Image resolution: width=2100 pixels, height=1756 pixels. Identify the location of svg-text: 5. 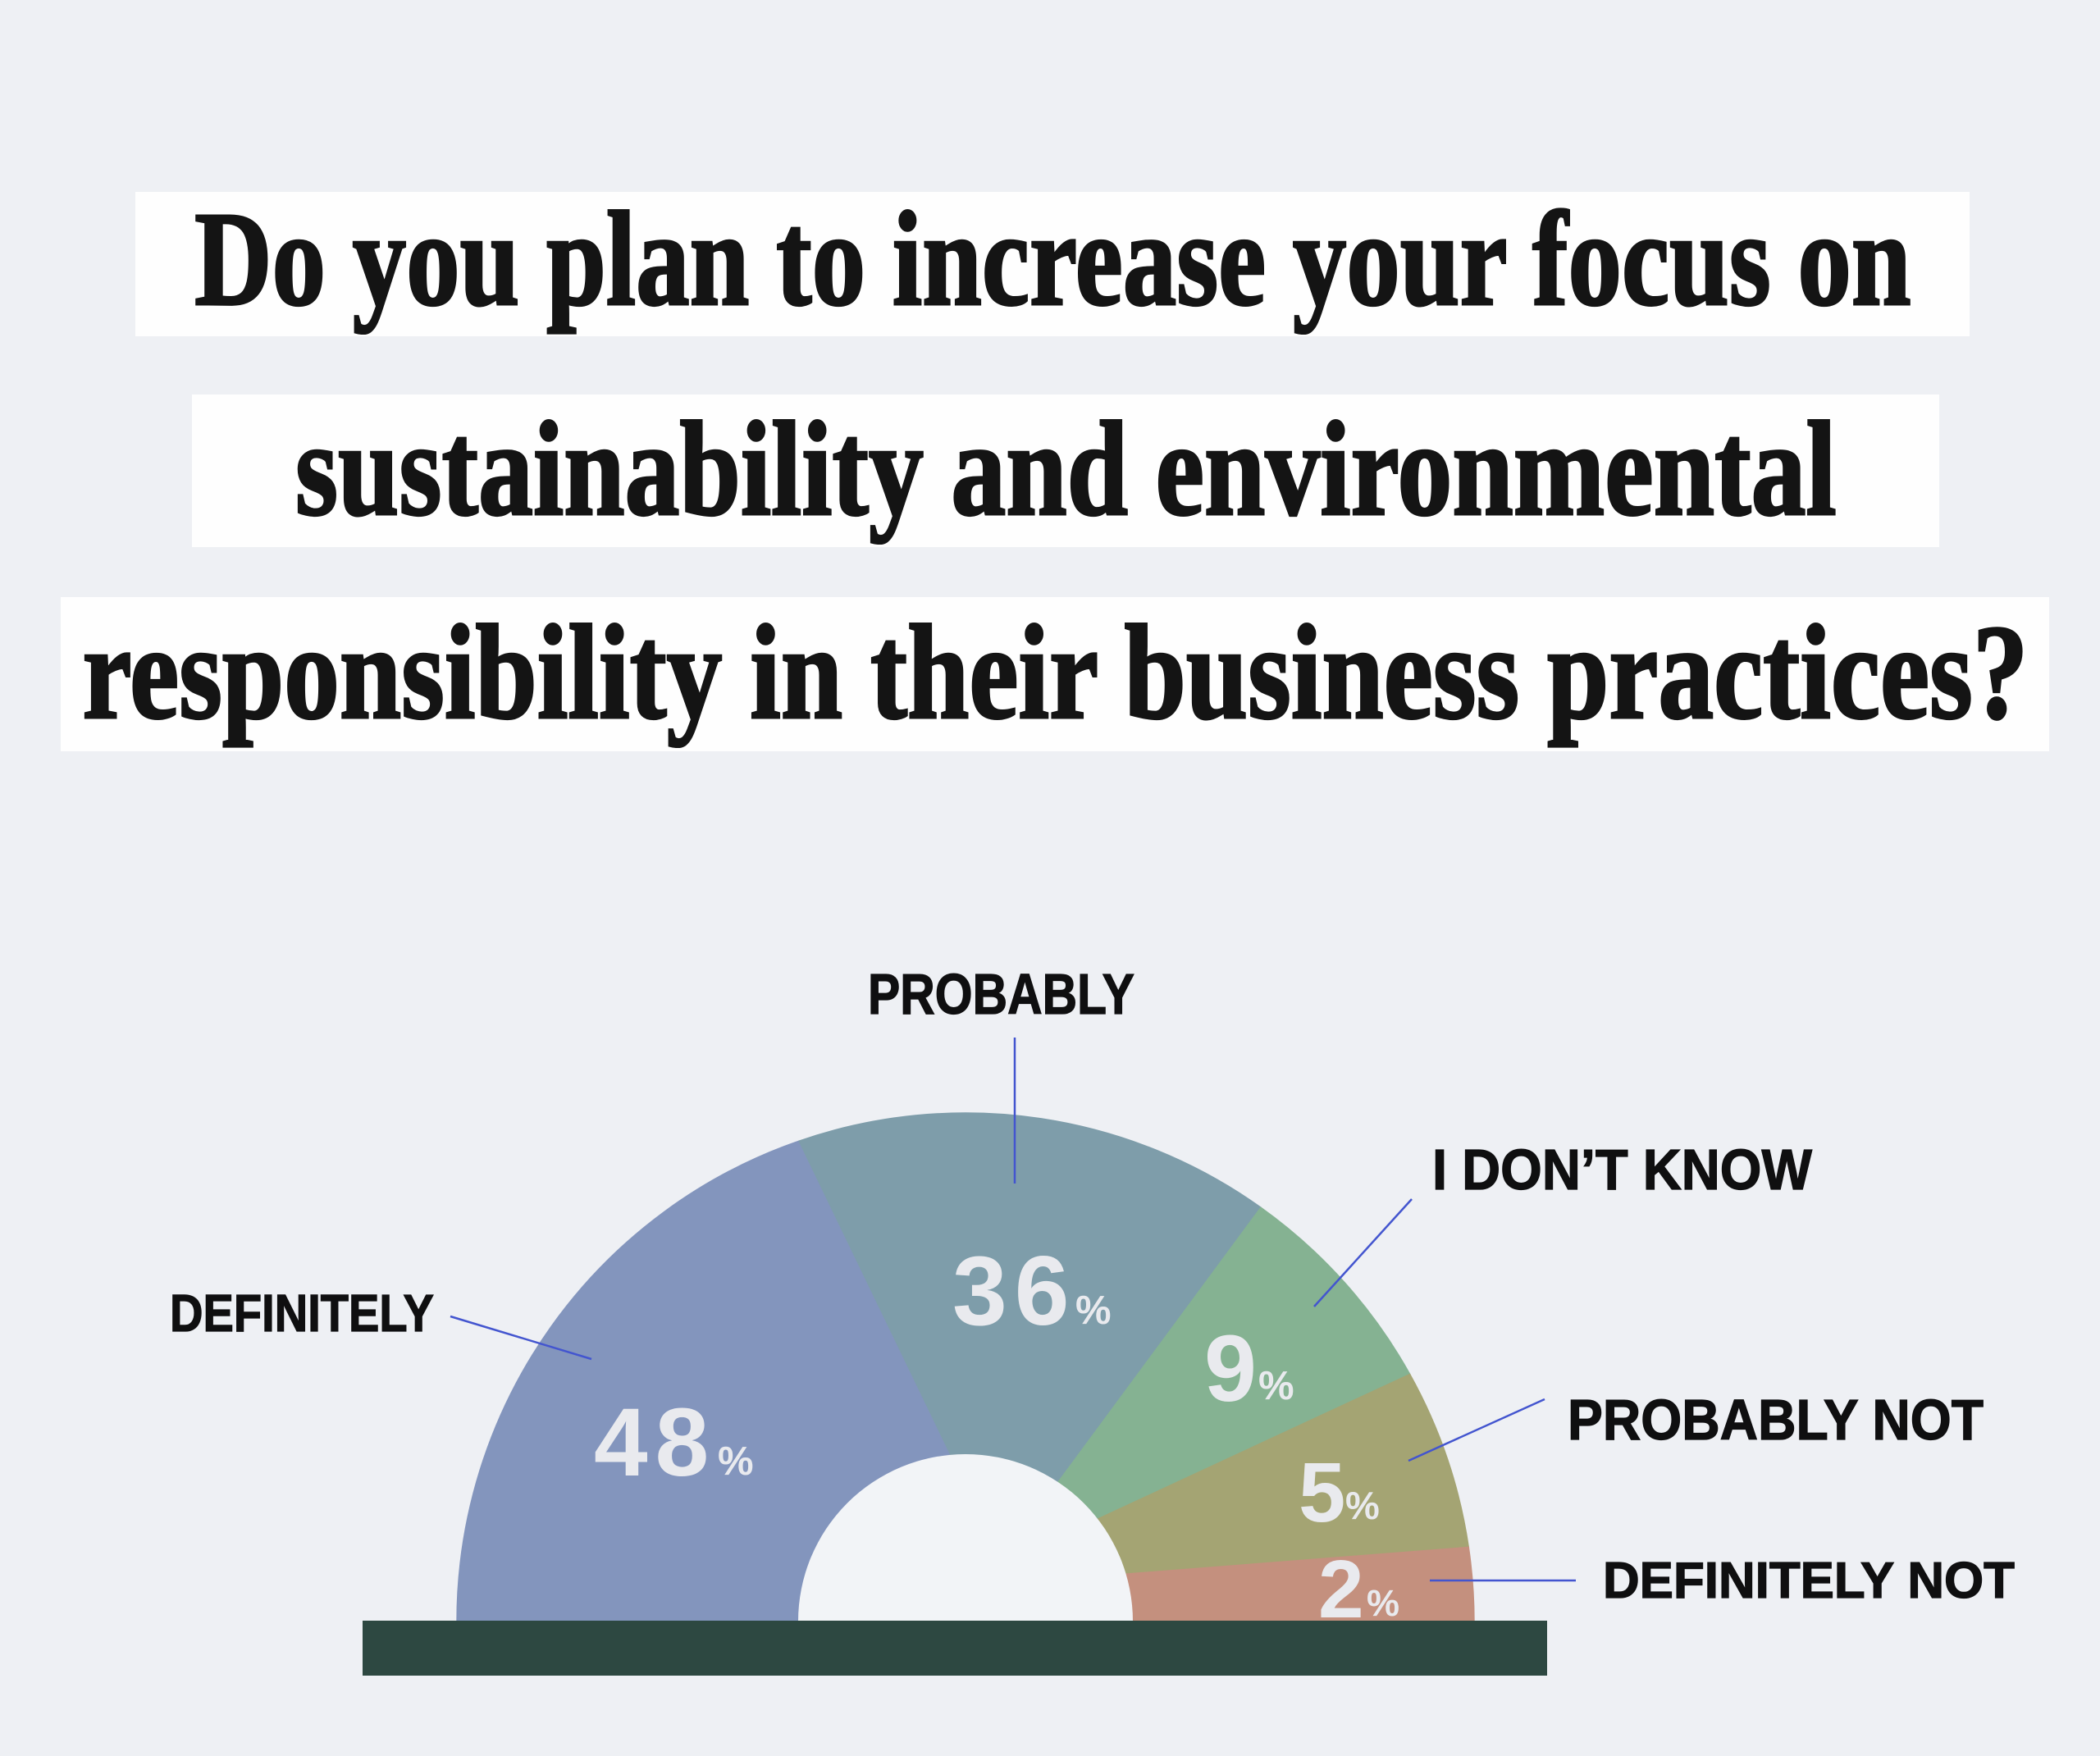
(1322, 1492).